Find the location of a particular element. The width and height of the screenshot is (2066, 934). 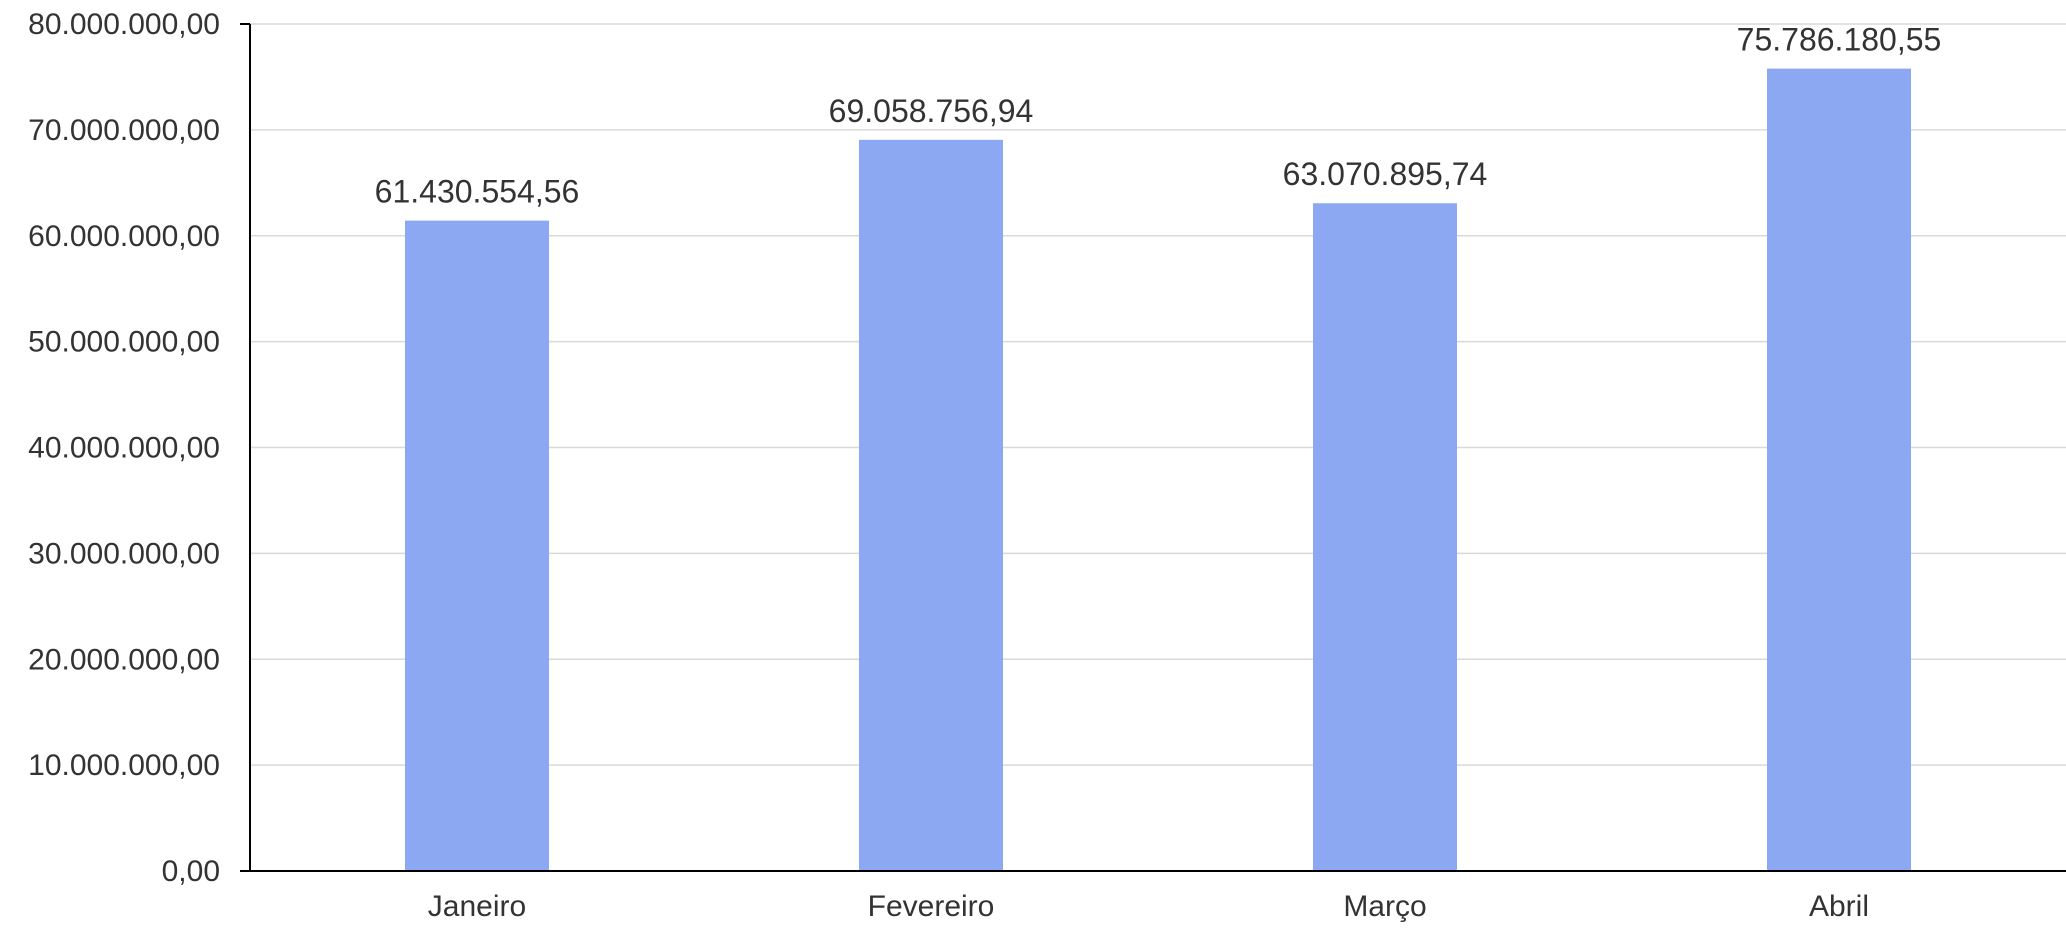

bar-value-label: 69.058.756,94 is located at coordinates (931, 111).